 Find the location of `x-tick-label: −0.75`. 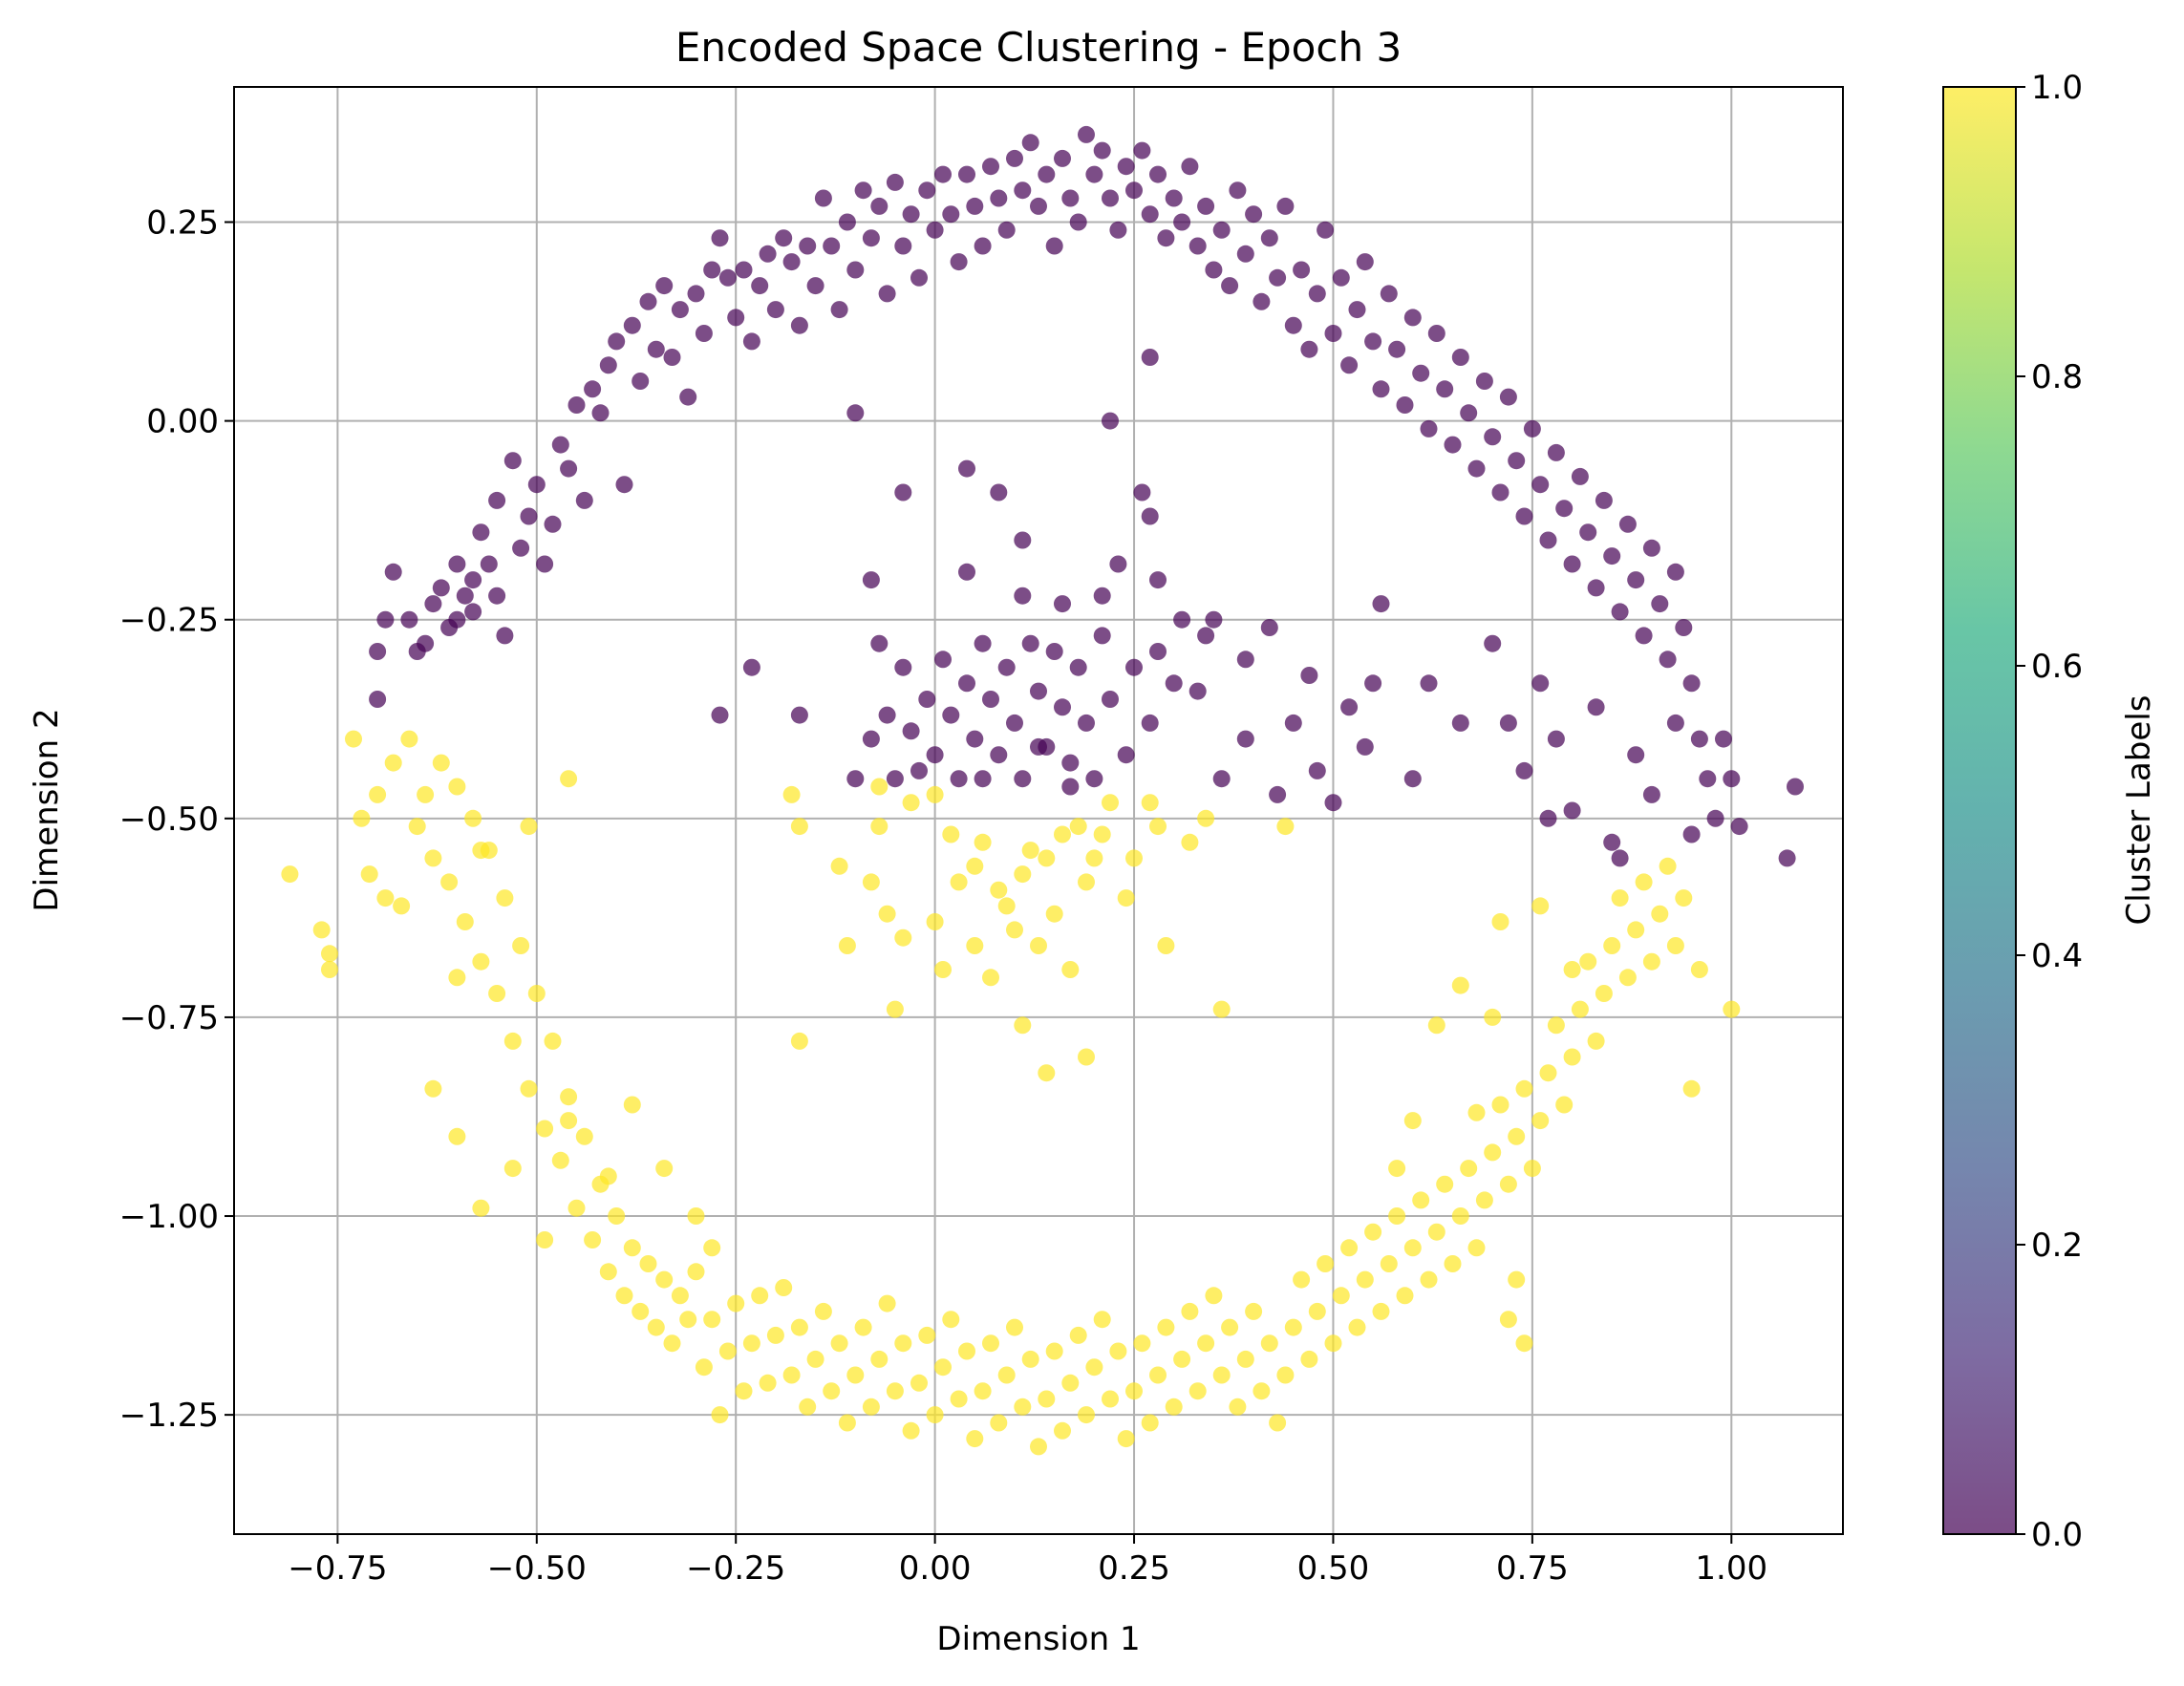

x-tick-label: −0.75 is located at coordinates (337, 1568).